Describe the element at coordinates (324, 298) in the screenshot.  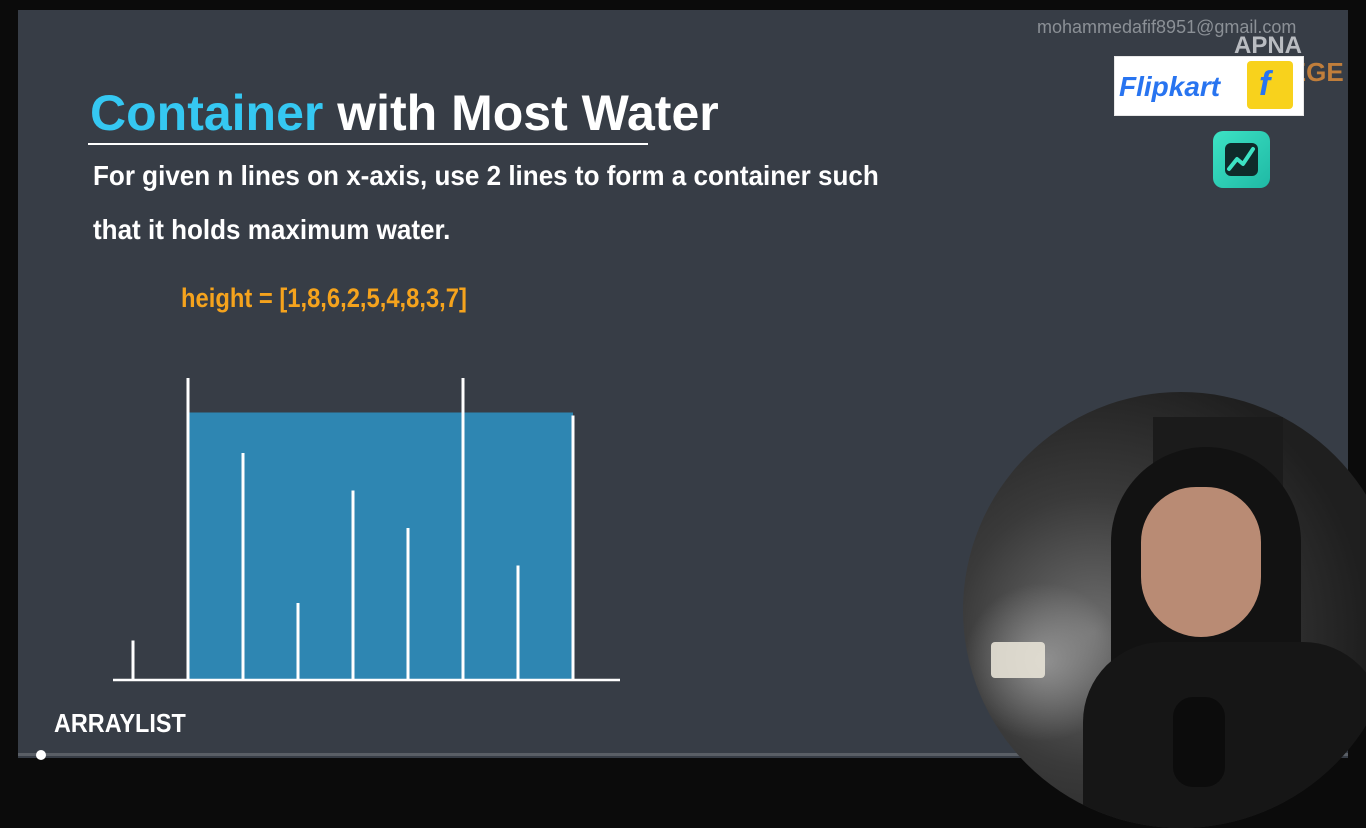
I see `height-array-label: height = [1,8,6,2,5,4,8,3,7]` at that location.